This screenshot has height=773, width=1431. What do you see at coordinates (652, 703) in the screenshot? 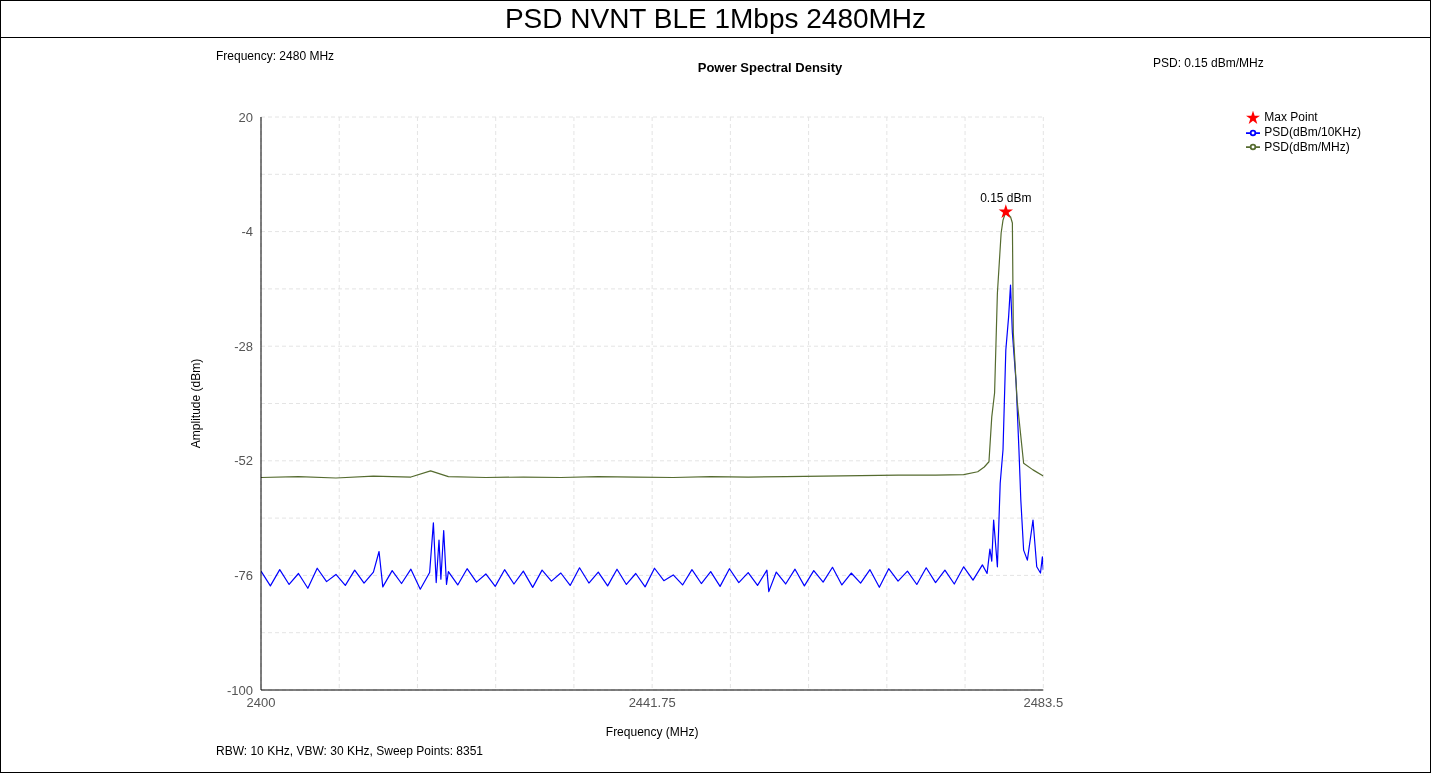
I see `x-tick-label: 2441.75` at bounding box center [652, 703].